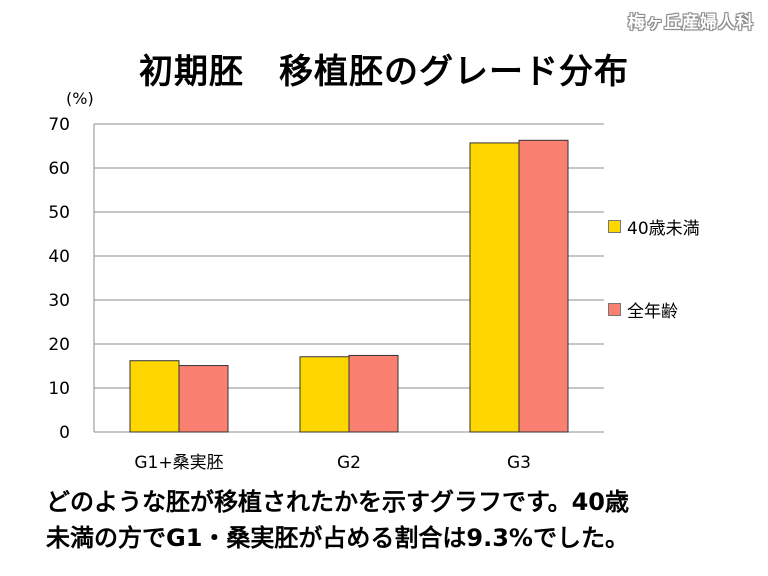 The image size is (768, 576). Describe the element at coordinates (59, 169) in the screenshot. I see `y-tick-label: 60` at that location.